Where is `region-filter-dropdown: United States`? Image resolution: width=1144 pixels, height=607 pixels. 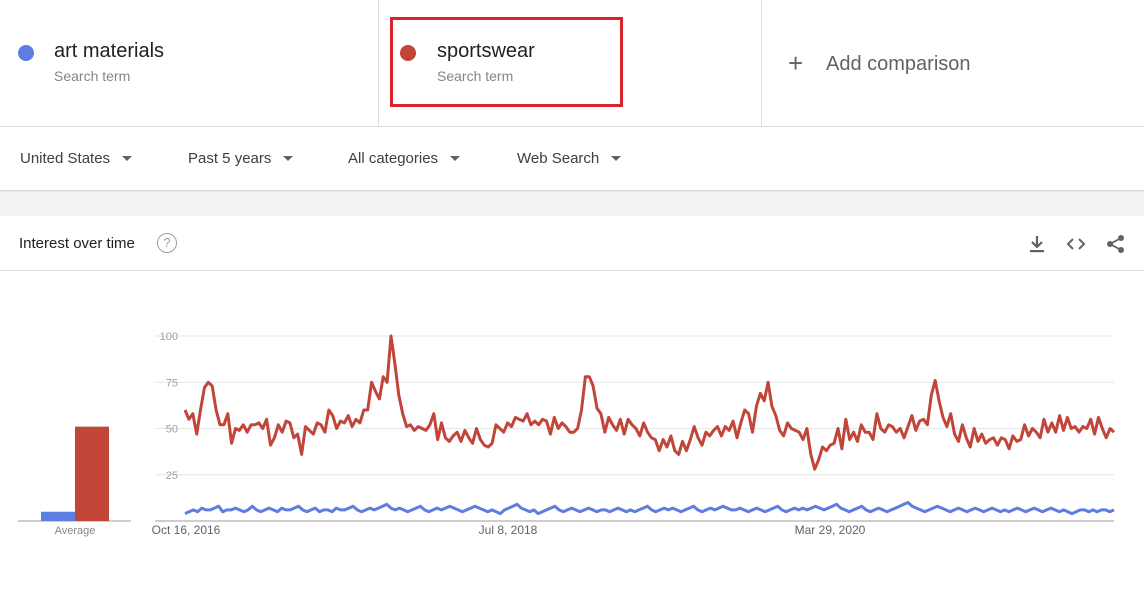 region-filter-dropdown: United States is located at coordinates (76, 158).